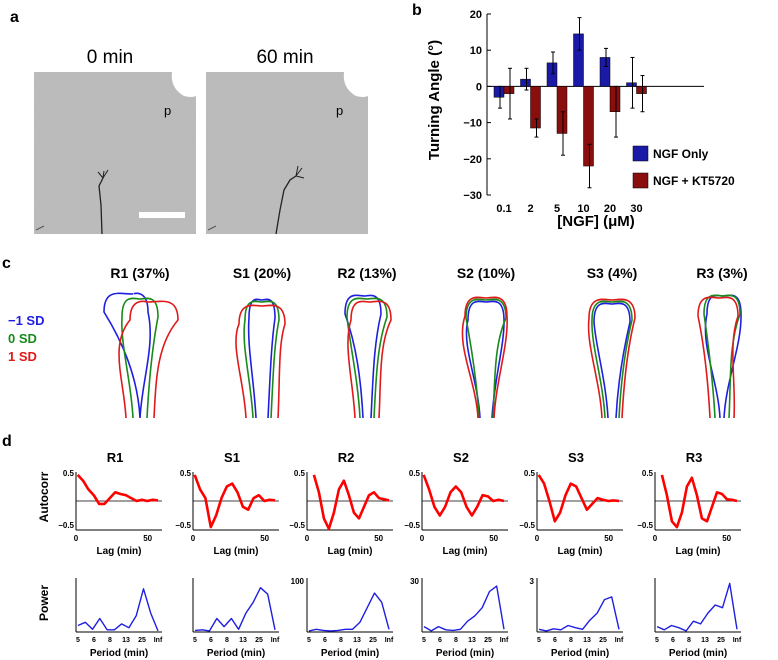 This screenshot has height=660, width=778. I want to click on micrograph-60min: p, so click(287, 153).